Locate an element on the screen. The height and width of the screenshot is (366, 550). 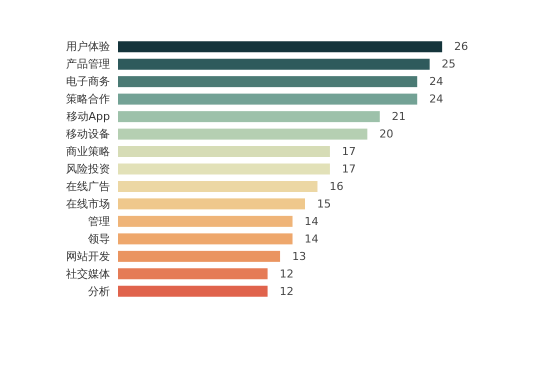
y-tick-label: 风险投资 is located at coordinates (88, 169).